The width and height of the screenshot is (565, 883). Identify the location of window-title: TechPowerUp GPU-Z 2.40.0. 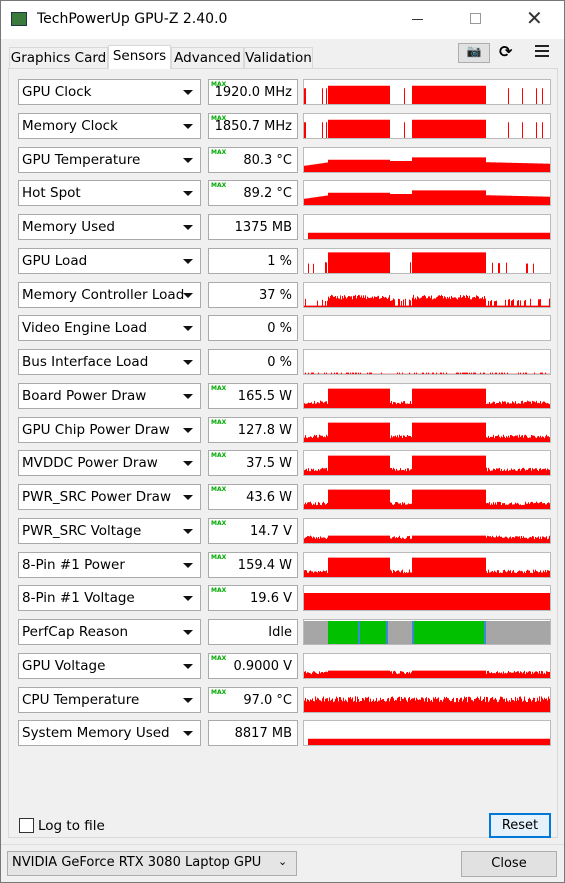
(132, 19).